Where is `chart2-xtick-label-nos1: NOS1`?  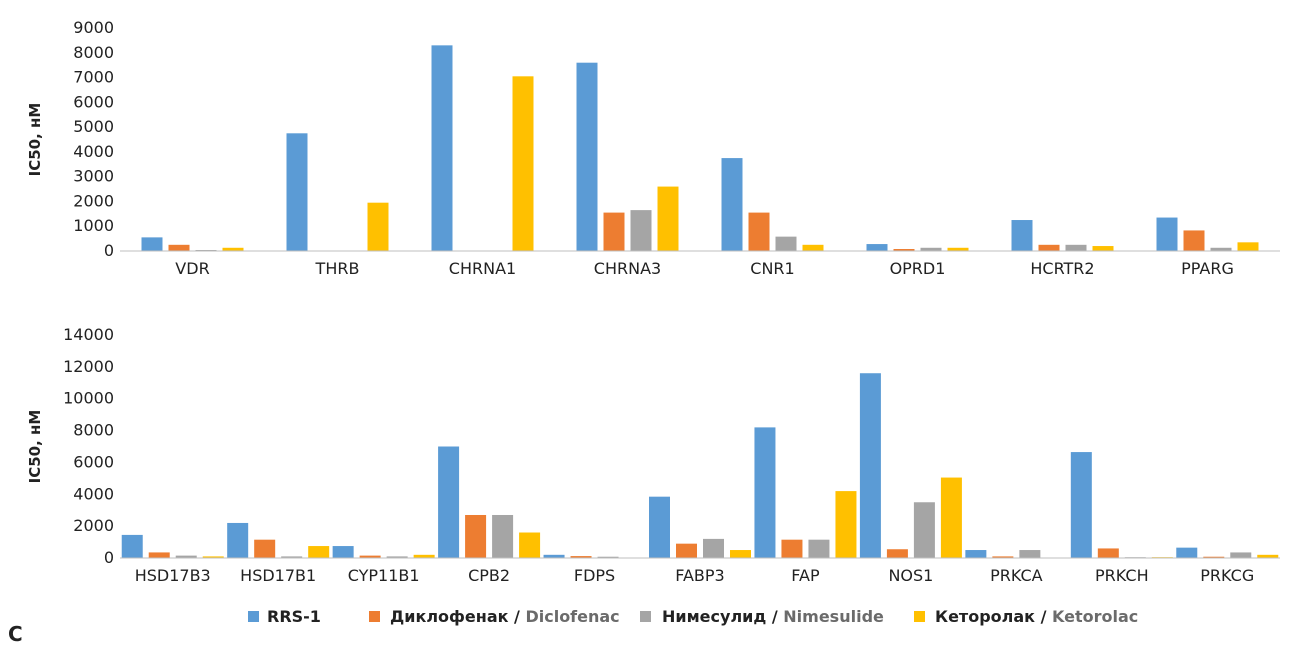 chart2-xtick-label-nos1: NOS1 is located at coordinates (910, 575).